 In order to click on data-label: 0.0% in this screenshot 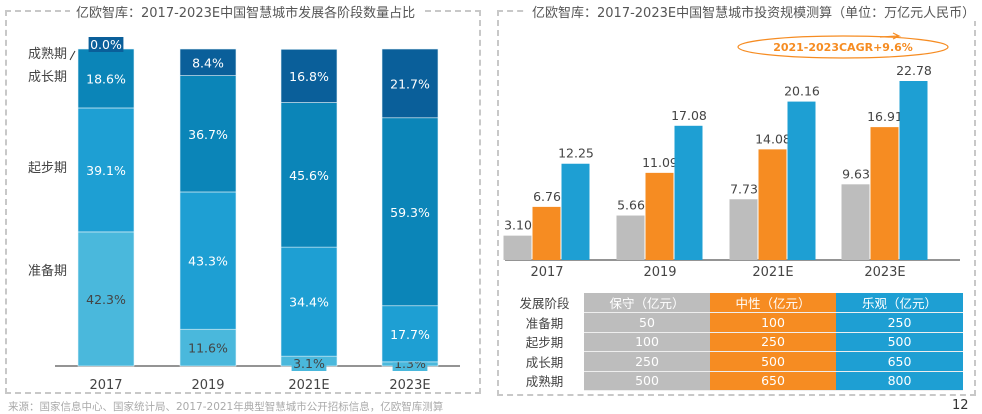, I will do `click(106, 44)`.